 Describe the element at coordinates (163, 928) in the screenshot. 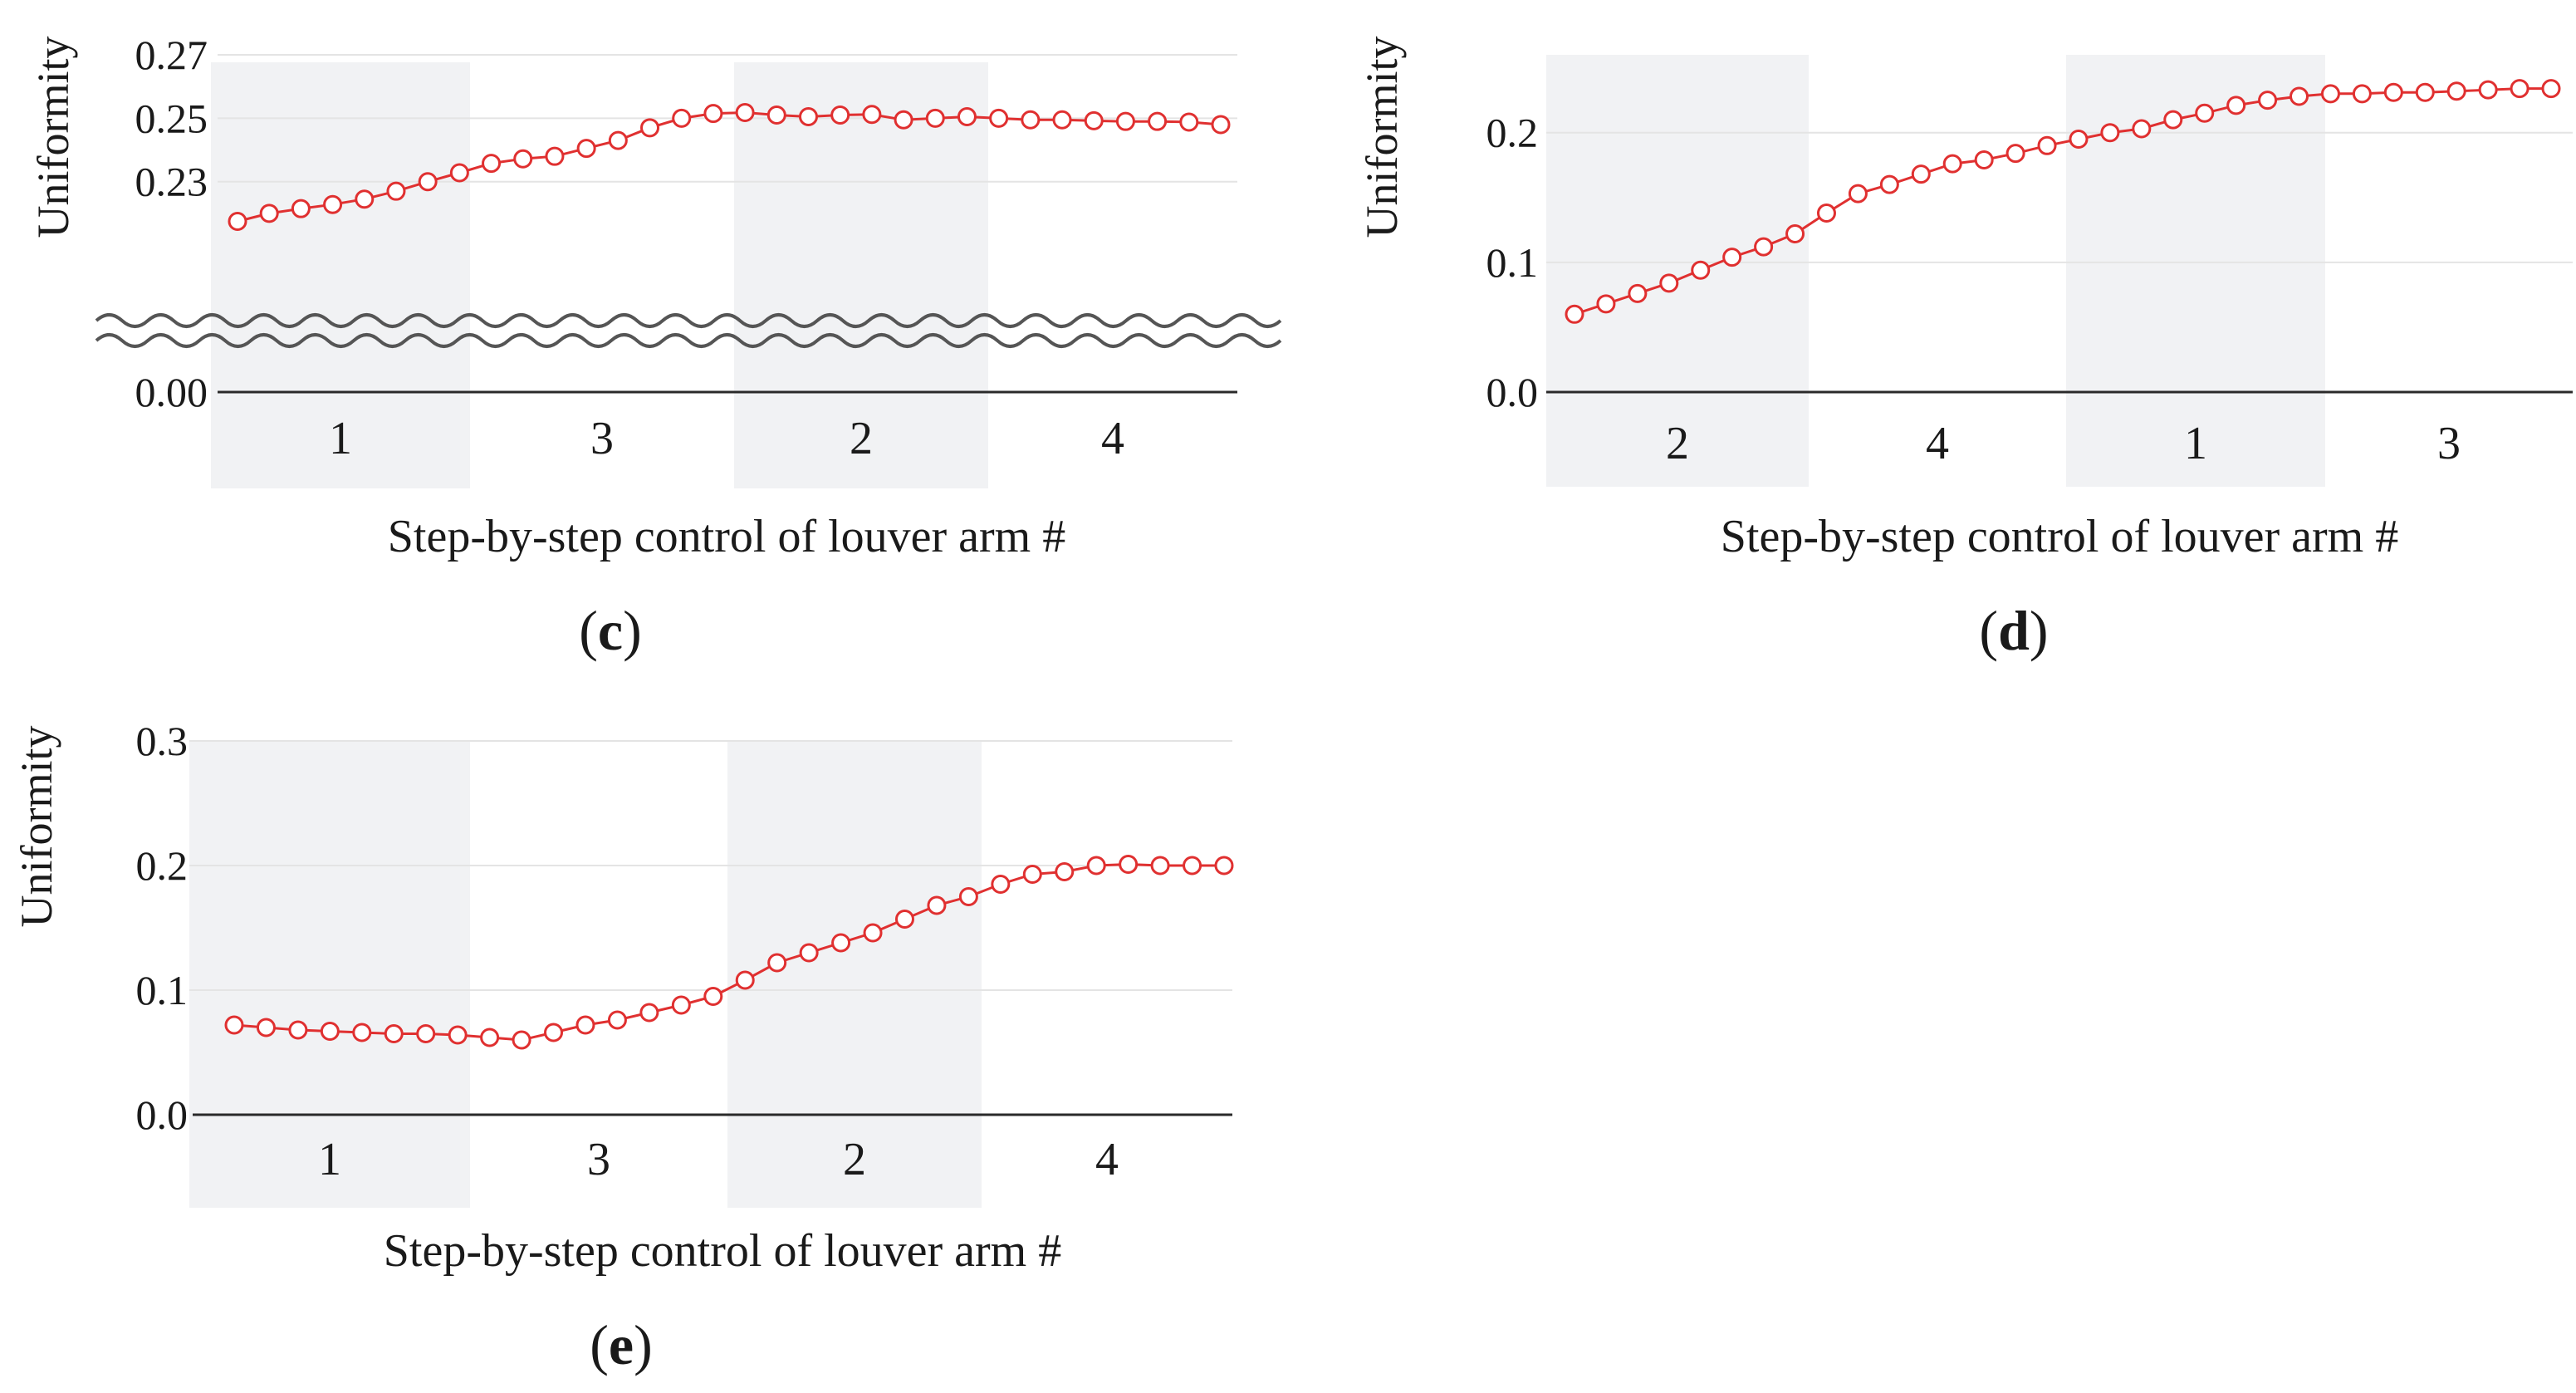

I see `y-tick-labels: 0.3 0.2 0.1 0.0` at that location.